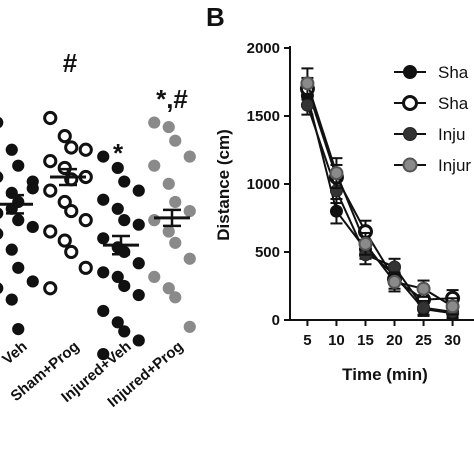  I want to click on significance-marker: #, so click(70, 63).